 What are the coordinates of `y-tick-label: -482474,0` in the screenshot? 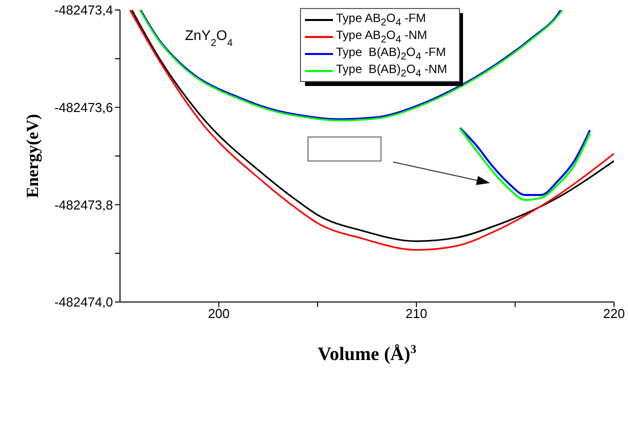 It's located at (83, 302).